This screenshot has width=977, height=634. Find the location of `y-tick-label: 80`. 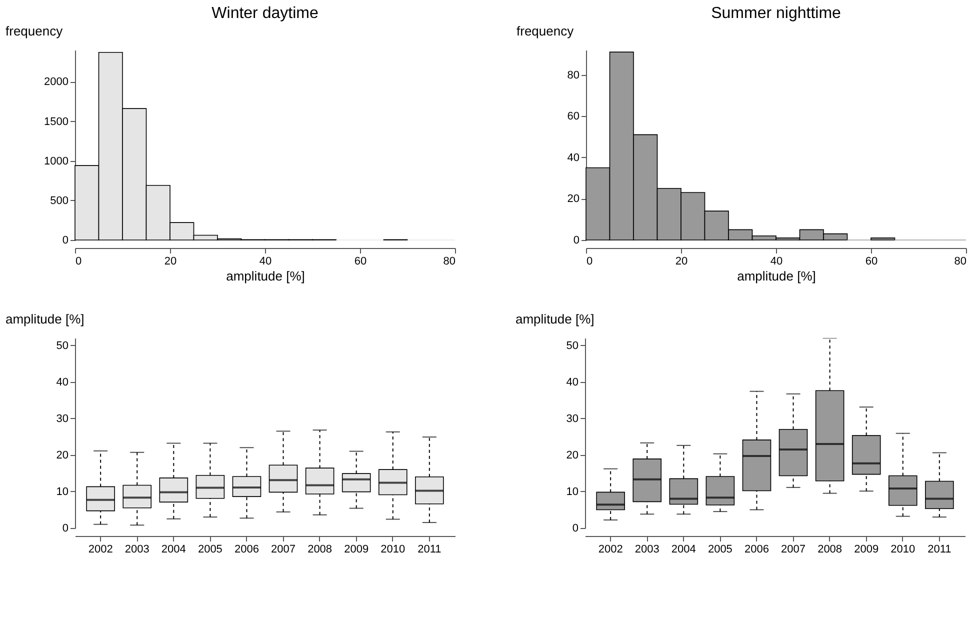

y-tick-label: 80 is located at coordinates (573, 75).